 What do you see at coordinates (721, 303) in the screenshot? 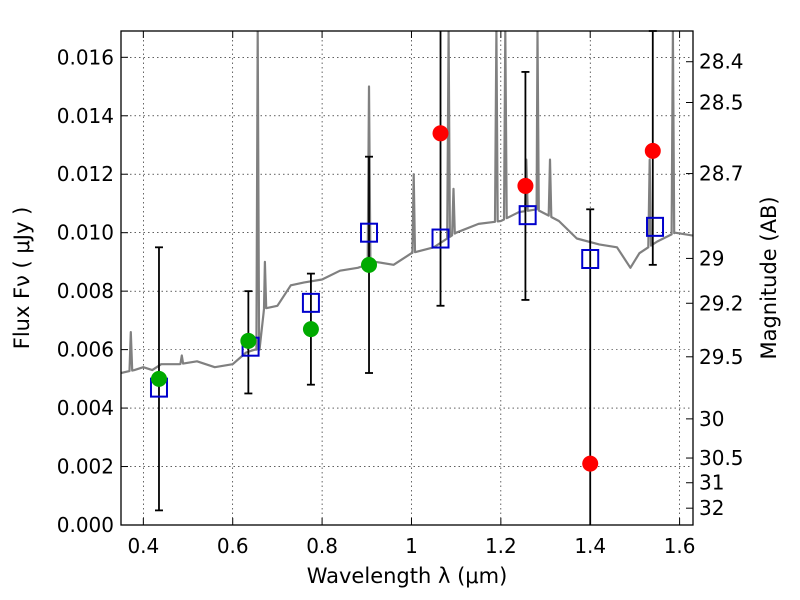
I see `y2-tick-label: 29.2` at bounding box center [721, 303].